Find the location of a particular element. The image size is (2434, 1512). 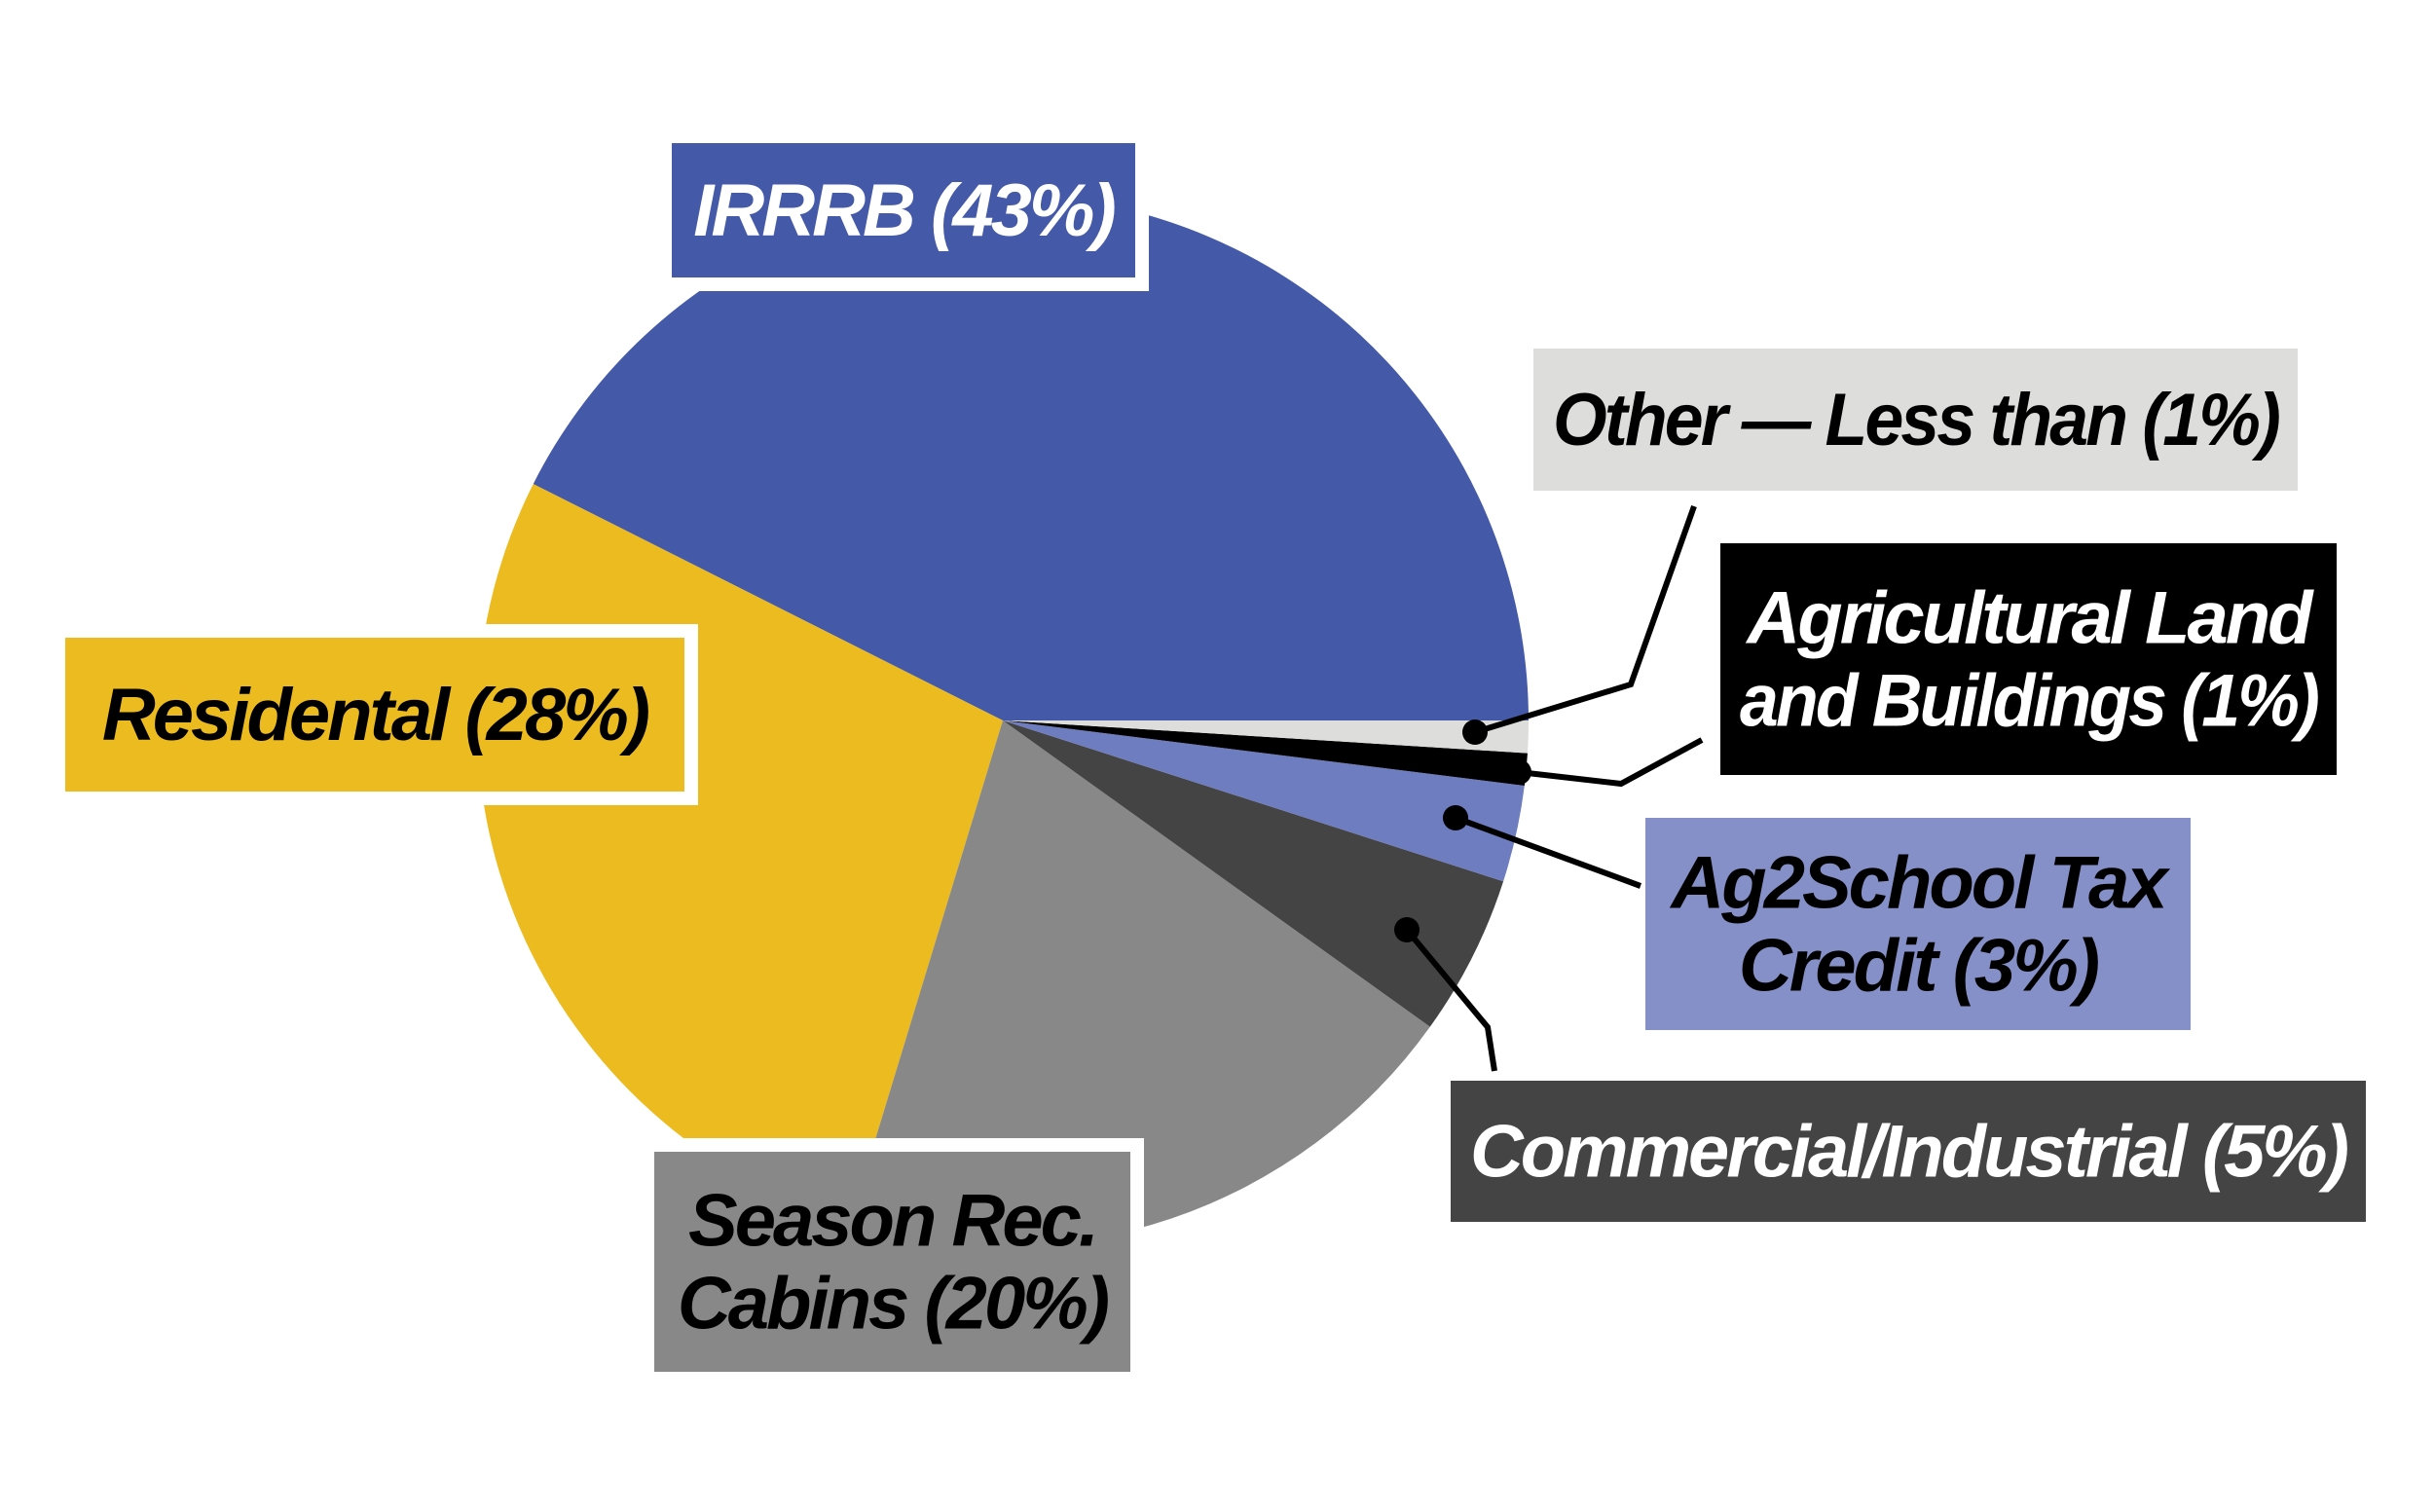

label-text-other-1: Other — Less than (1%) is located at coordinates (1916, 420).